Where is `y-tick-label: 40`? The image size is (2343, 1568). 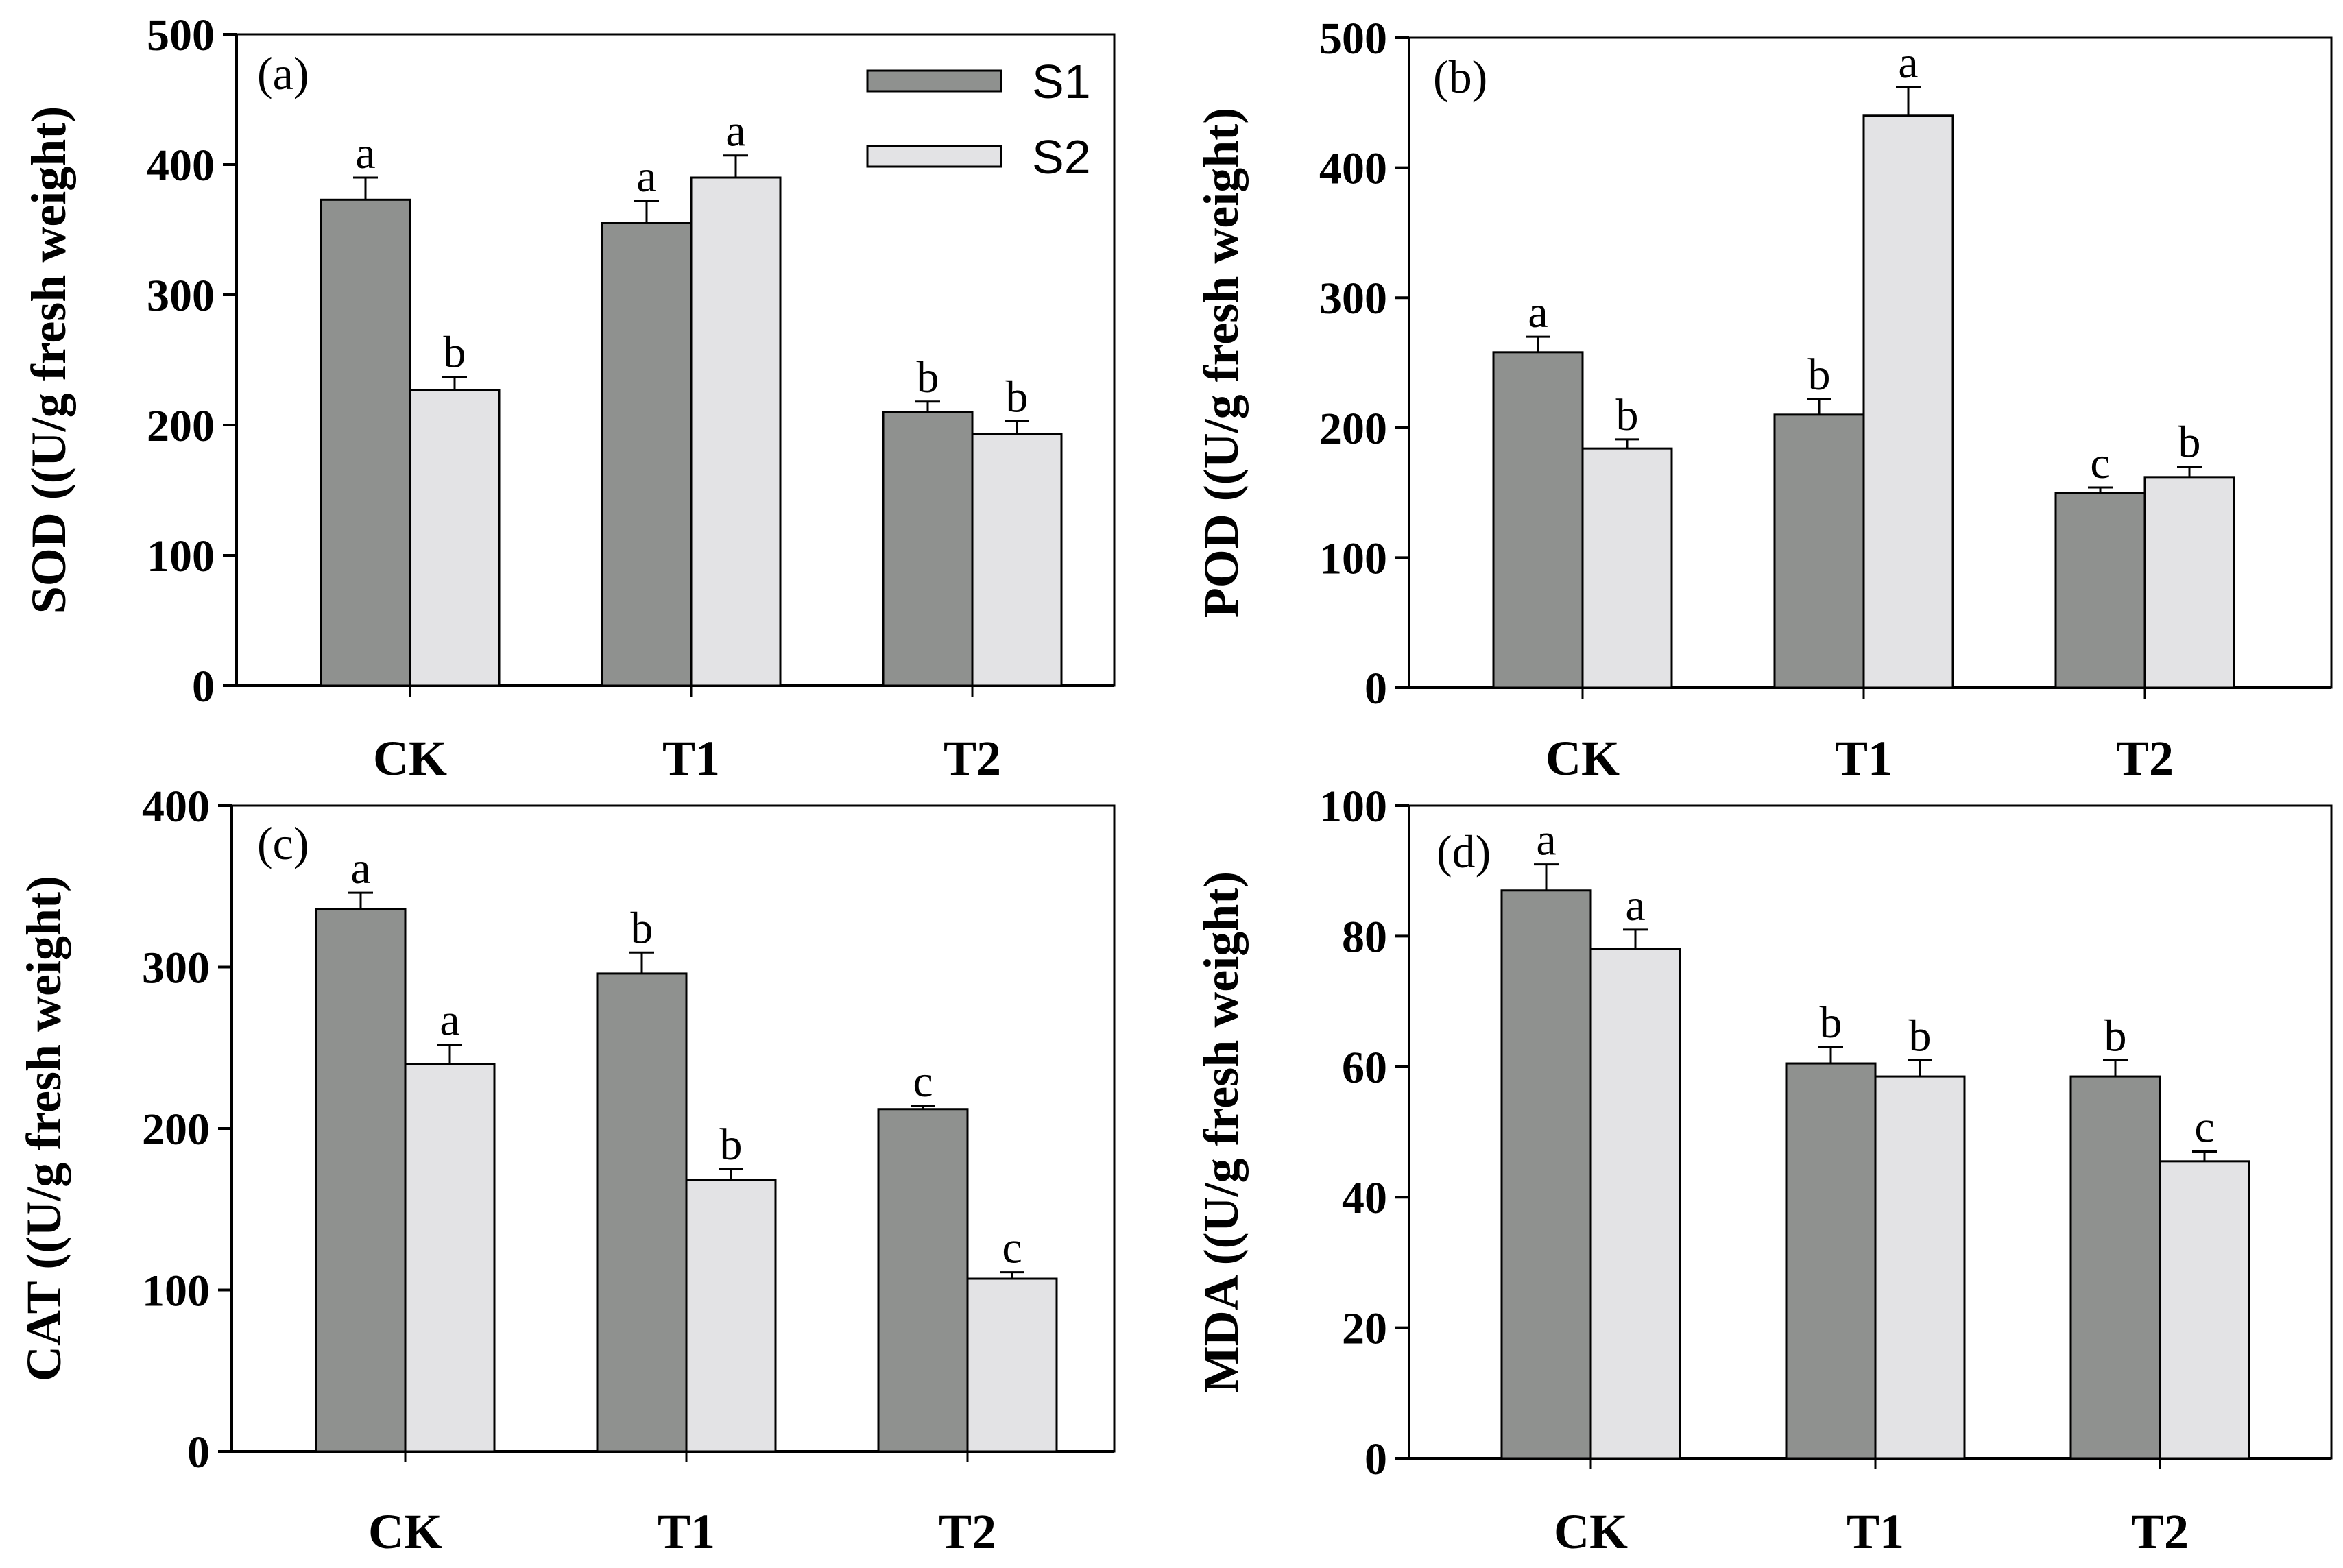
y-tick-label: 40 is located at coordinates (1365, 1198).